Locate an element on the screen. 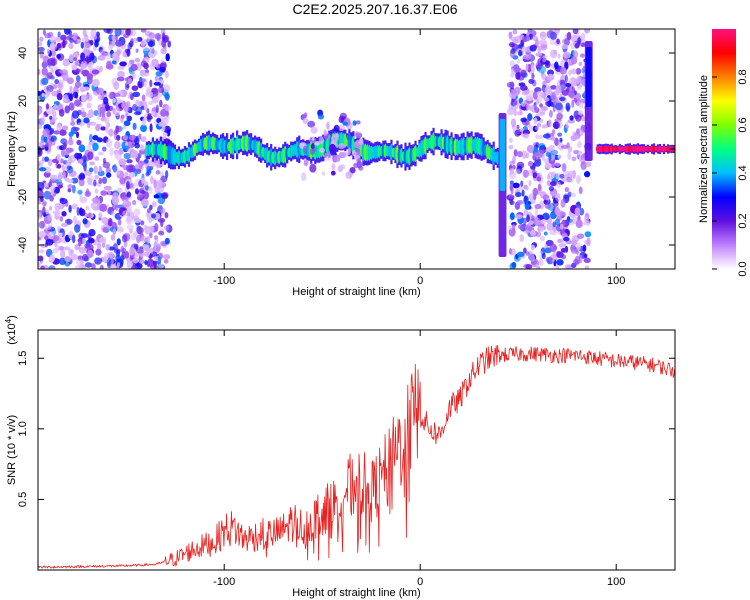  x-axis-label: Height of straight line (km) is located at coordinates (356, 593).